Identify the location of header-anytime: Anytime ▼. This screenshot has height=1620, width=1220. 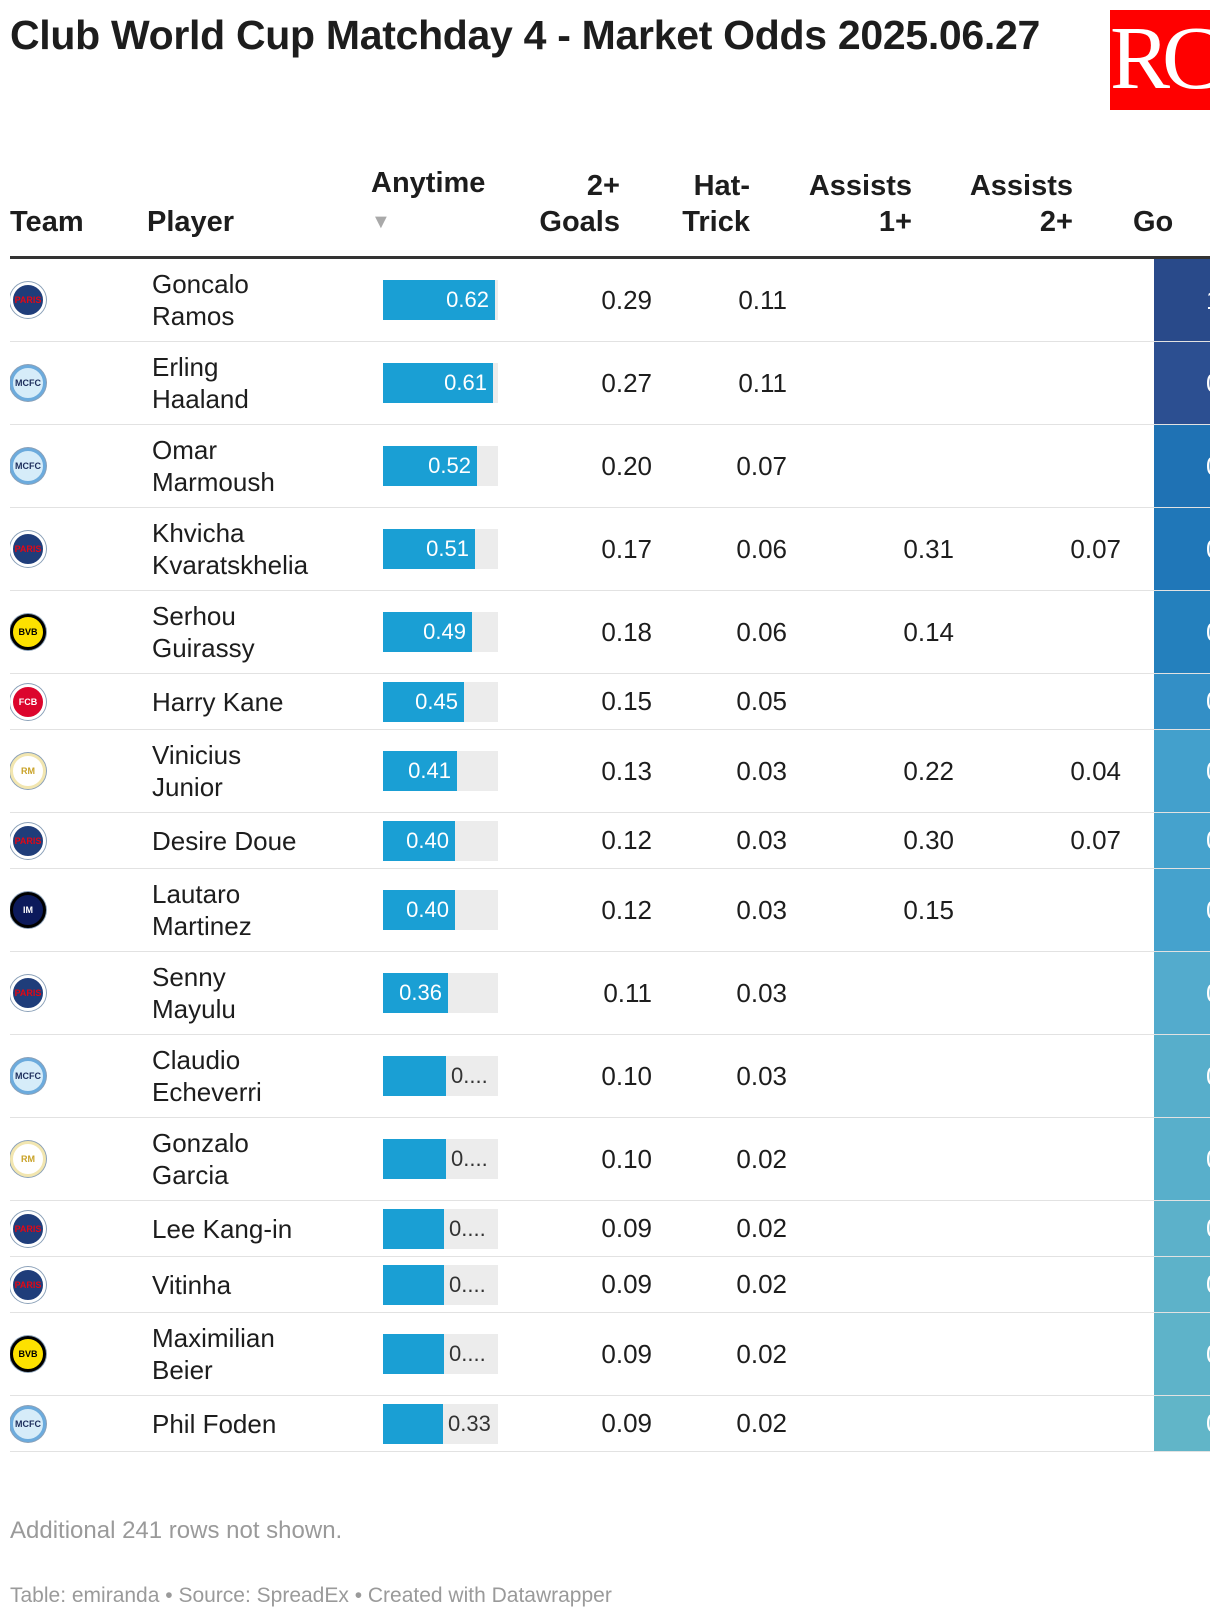
(428, 202).